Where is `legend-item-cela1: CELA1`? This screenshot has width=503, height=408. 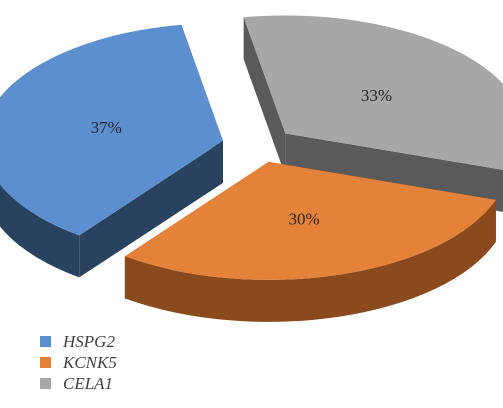 legend-item-cela1: CELA1 is located at coordinates (78, 383).